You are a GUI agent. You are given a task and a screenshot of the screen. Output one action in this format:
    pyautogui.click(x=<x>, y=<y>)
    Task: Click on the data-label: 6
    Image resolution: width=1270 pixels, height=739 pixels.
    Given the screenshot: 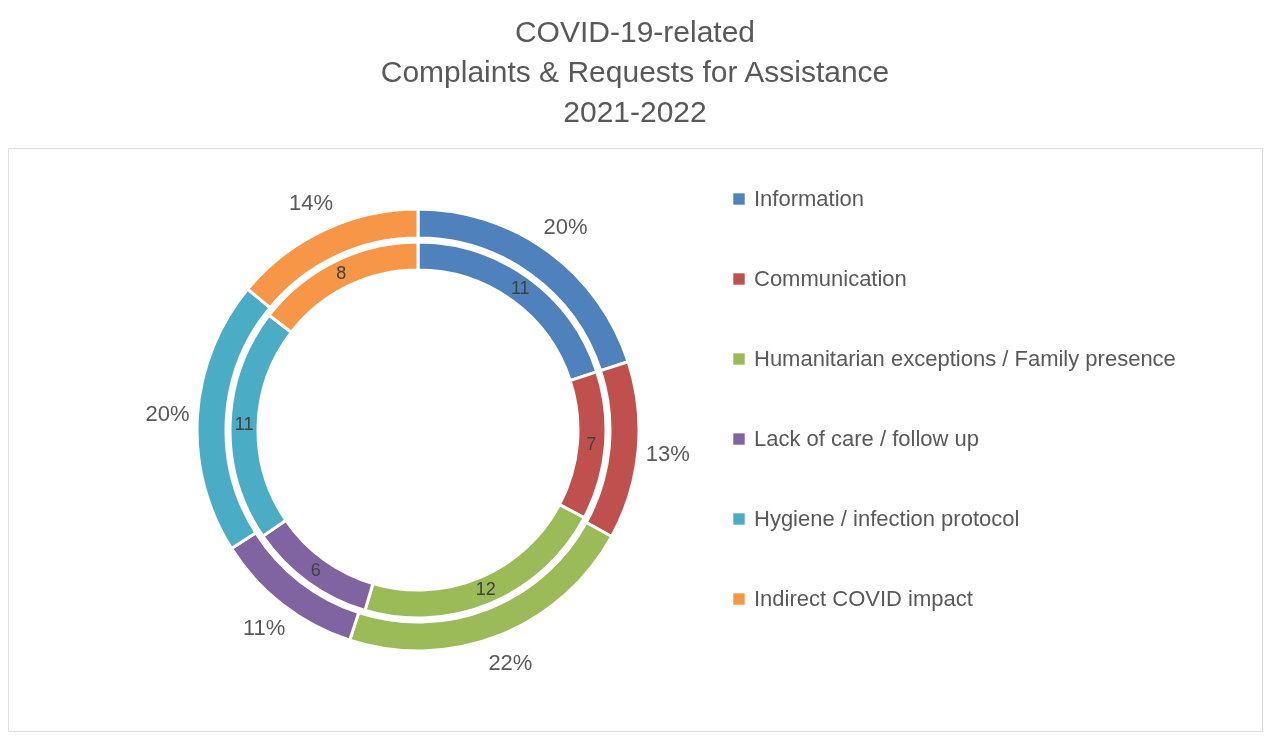 What is the action you would take?
    pyautogui.click(x=315, y=569)
    